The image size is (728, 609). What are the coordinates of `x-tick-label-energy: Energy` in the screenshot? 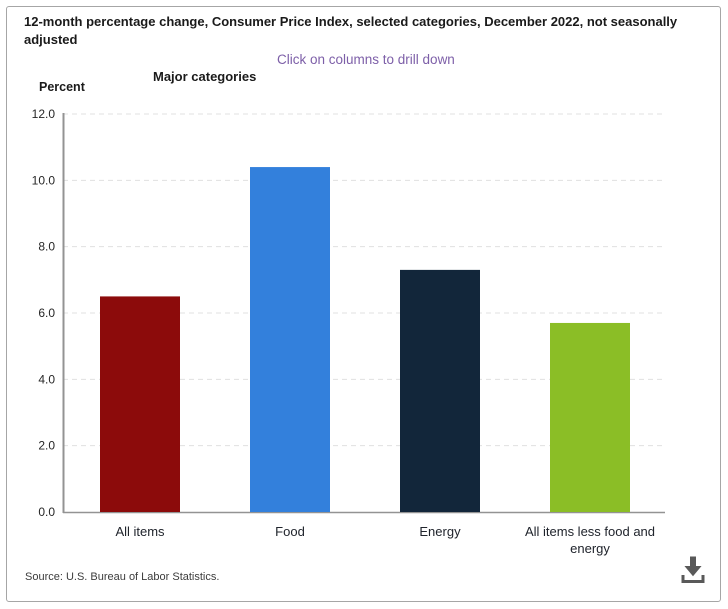 It's located at (440, 531).